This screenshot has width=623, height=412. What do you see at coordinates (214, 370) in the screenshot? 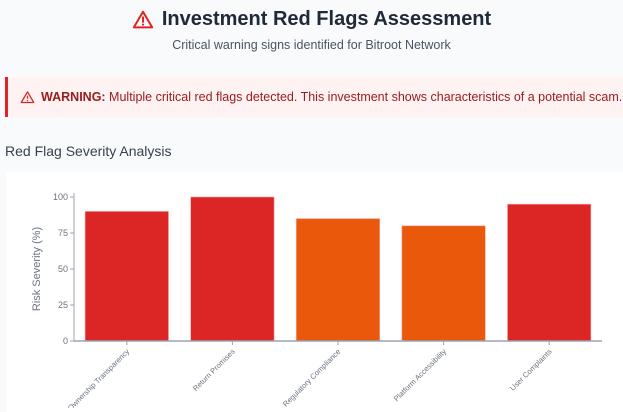
I see `x-tick-label: Return Promises` at bounding box center [214, 370].